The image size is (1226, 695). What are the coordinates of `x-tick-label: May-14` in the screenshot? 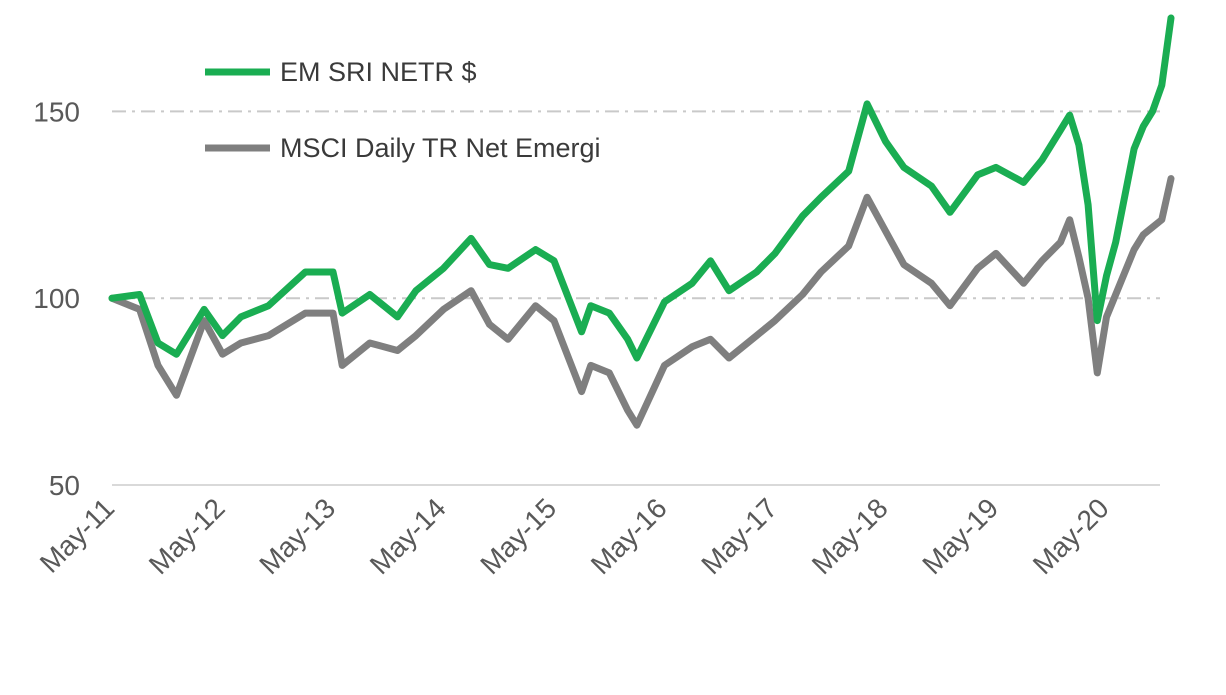 It's located at (408, 536).